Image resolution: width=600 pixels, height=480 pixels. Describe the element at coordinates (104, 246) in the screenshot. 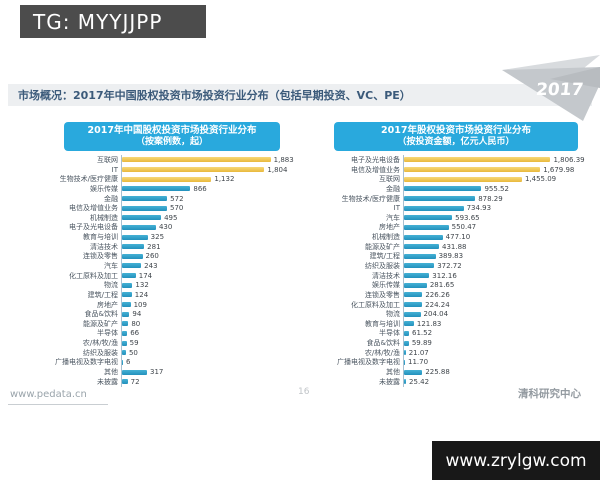

I see `category-label: 清洁技术` at that location.